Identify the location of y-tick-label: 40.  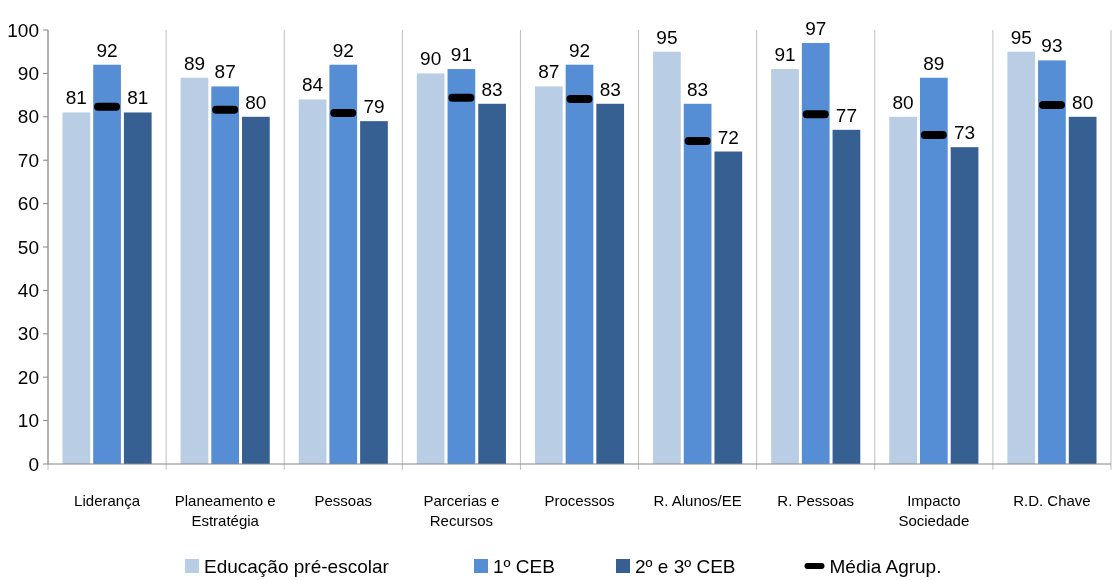
(28, 291).